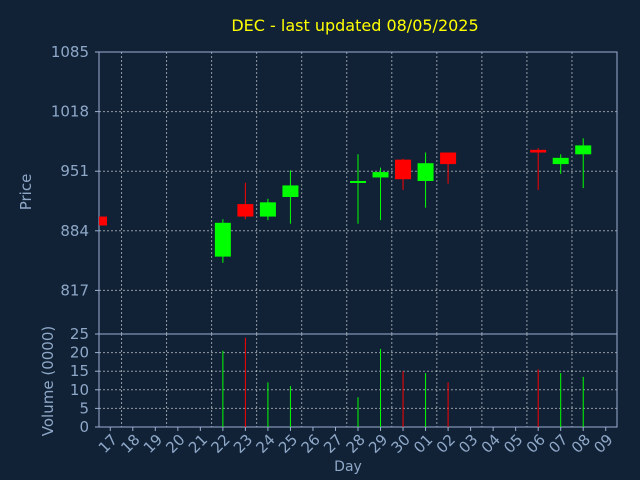 The image size is (640, 480). Describe the element at coordinates (70, 112) in the screenshot. I see `price-ytick-label: 1018` at that location.